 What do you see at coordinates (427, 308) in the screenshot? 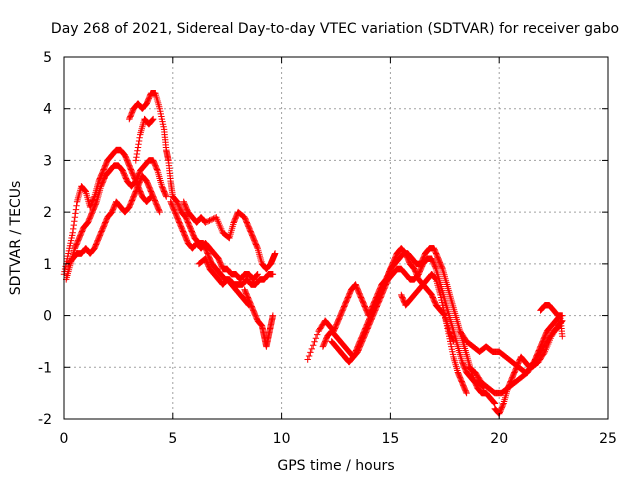
I see `series-track-n` at bounding box center [427, 308].